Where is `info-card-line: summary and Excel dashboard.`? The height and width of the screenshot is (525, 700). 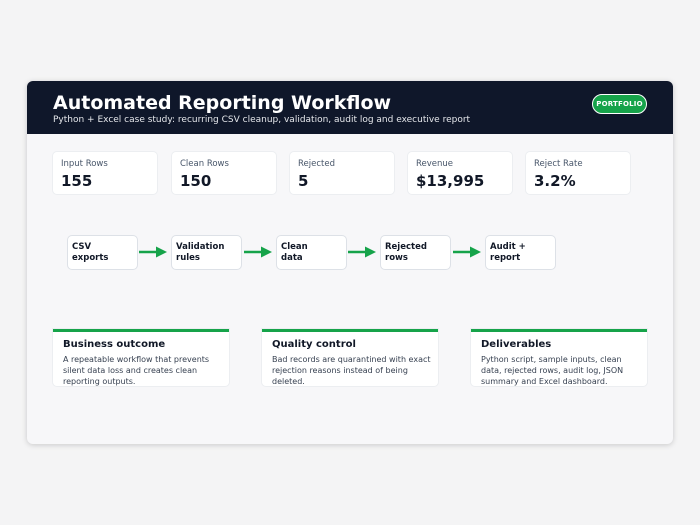 info-card-line: summary and Excel dashboard. is located at coordinates (544, 381).